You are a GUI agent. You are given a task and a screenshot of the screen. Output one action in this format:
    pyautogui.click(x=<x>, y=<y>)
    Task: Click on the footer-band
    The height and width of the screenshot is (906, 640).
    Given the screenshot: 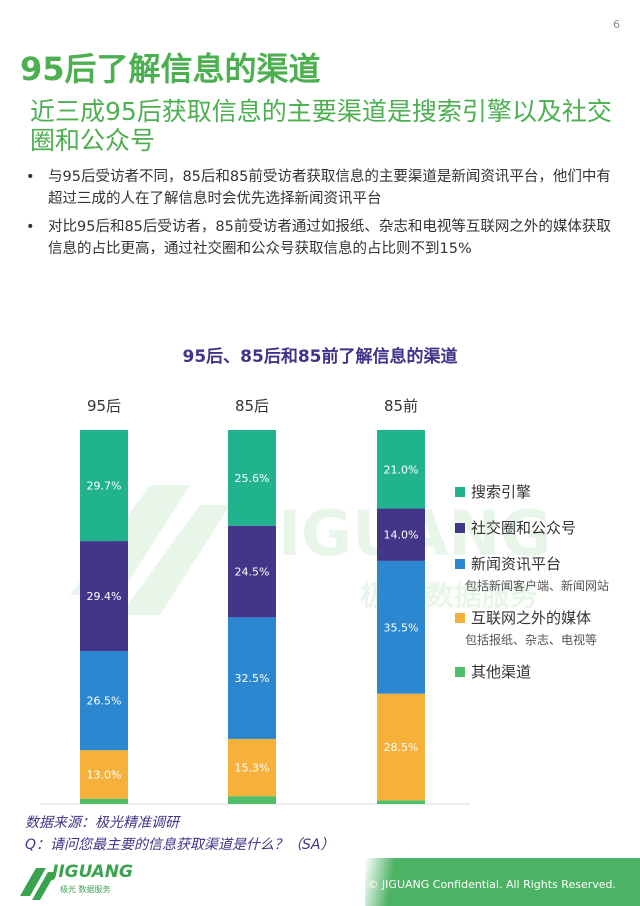 What is the action you would take?
    pyautogui.click(x=502, y=882)
    